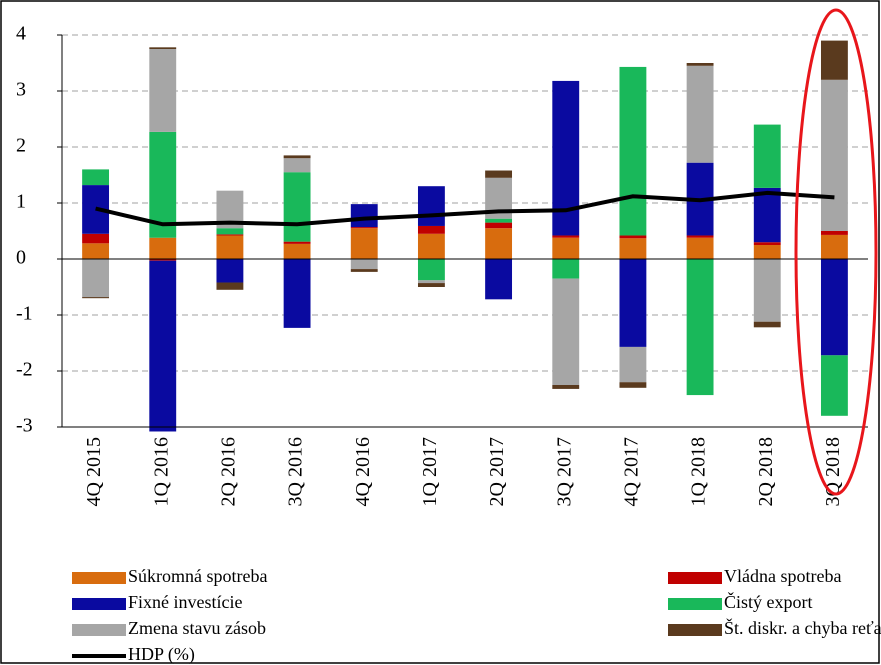 This screenshot has width=881, height=665. What do you see at coordinates (632, 471) in the screenshot?
I see `x-tick-label: 4Q 2017` at bounding box center [632, 471].